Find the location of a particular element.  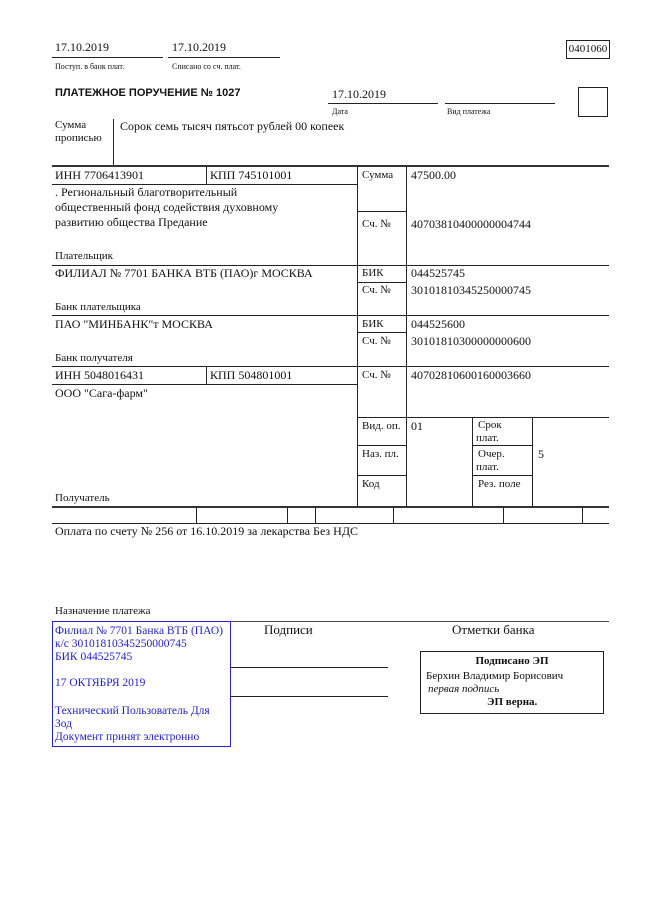

stamp-line: БИК 044525745 is located at coordinates (94, 657).